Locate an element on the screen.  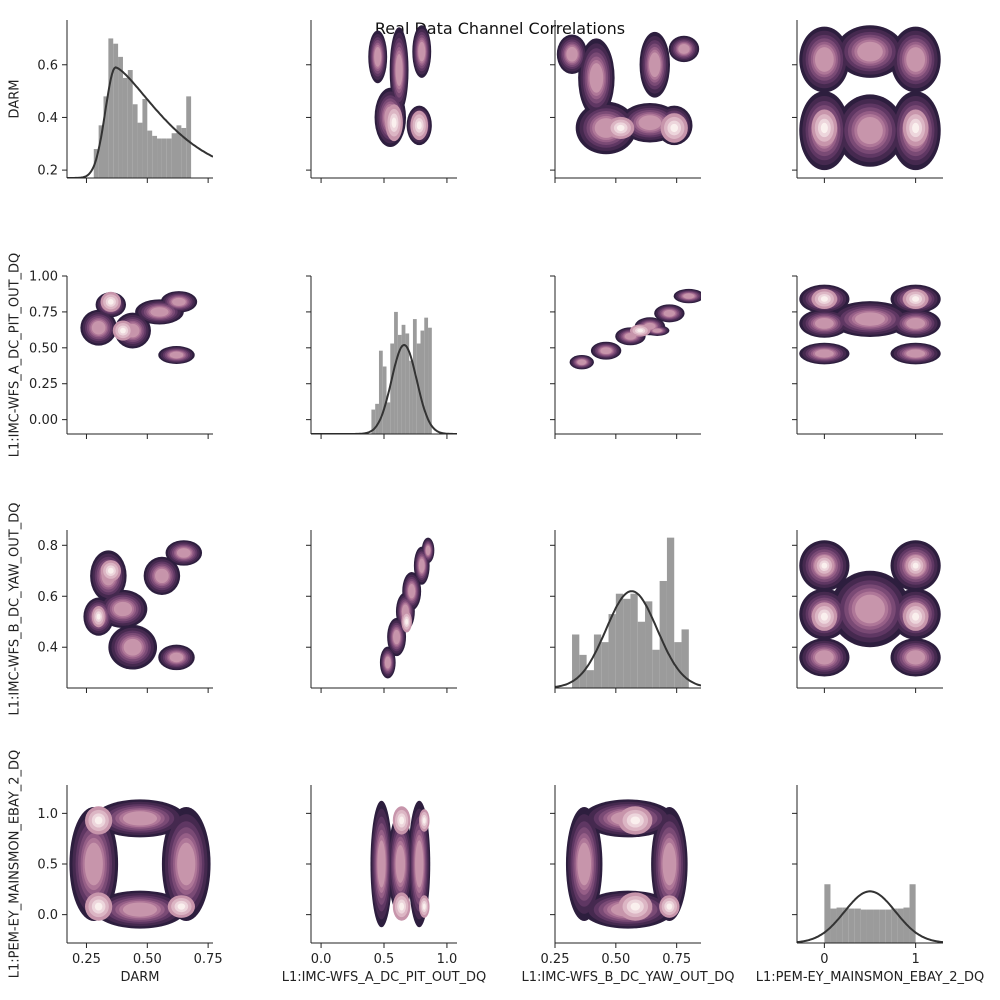
x-tick-label: 0.50 is located at coordinates (147, 959).